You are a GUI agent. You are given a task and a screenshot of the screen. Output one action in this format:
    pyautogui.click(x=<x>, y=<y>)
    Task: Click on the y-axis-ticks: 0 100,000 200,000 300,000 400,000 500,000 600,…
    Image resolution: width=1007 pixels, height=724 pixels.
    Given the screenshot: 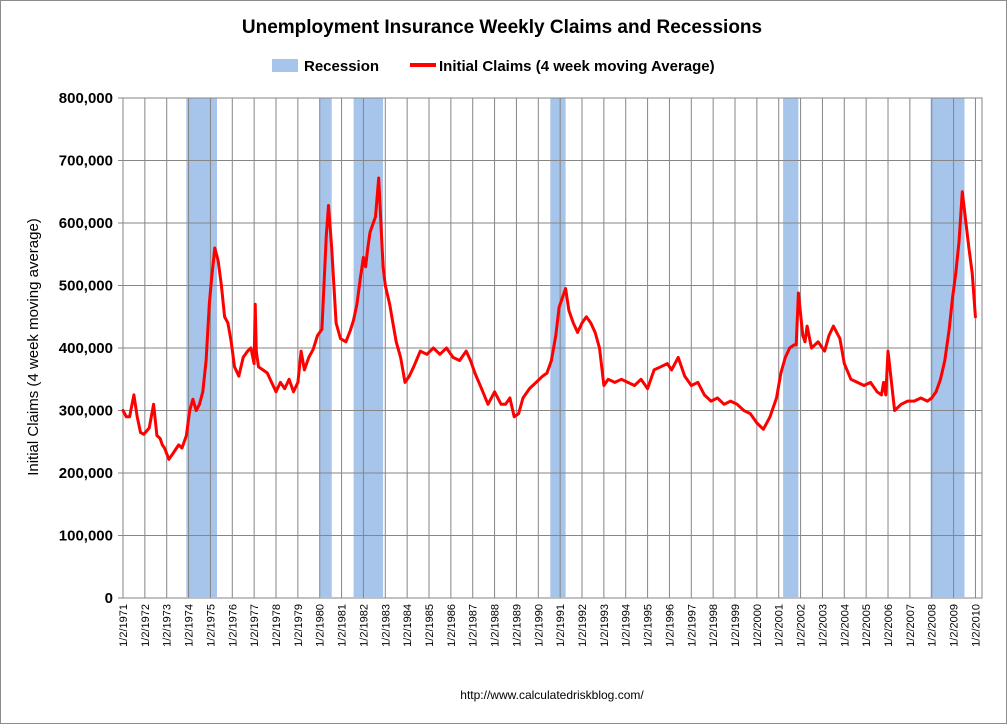 What is the action you would take?
    pyautogui.click(x=91, y=348)
    